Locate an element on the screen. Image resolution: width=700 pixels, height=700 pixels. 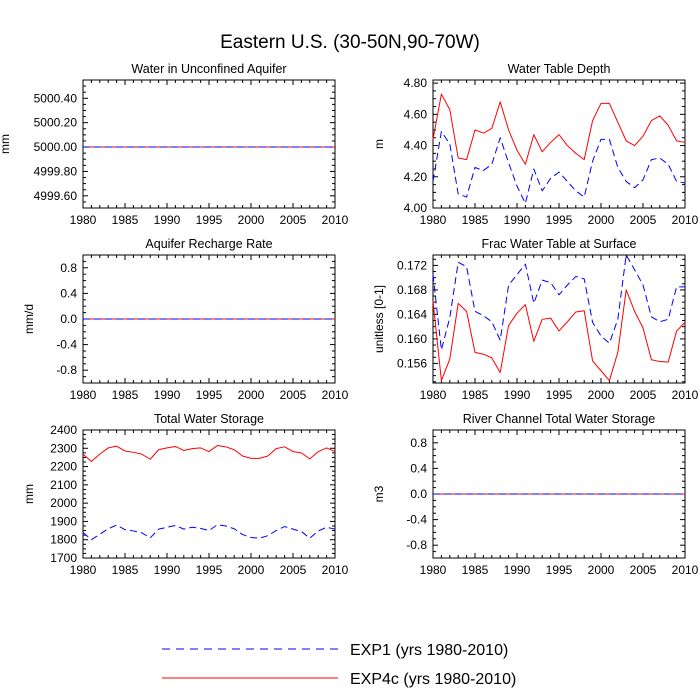
figure-title: Eastern U.S. (30-50N,90-70W) is located at coordinates (350, 42).